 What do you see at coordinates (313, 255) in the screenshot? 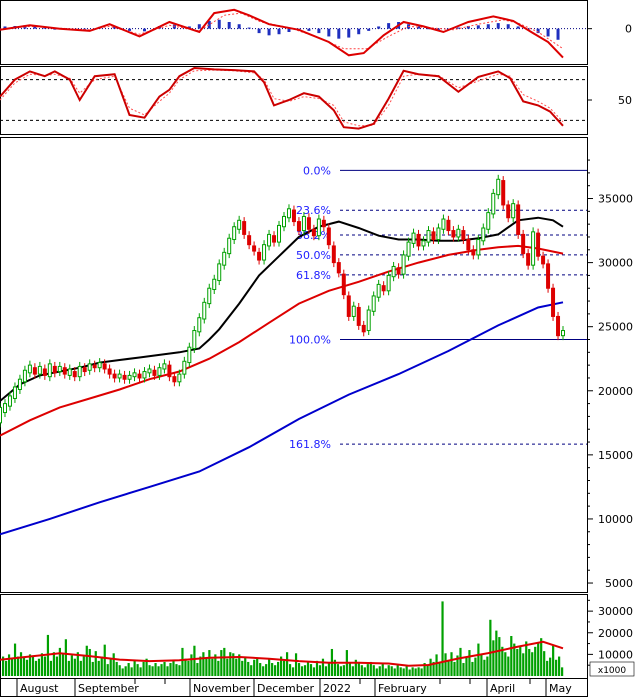
I see `fibonacci-level-label: 50.0%` at bounding box center [313, 255].